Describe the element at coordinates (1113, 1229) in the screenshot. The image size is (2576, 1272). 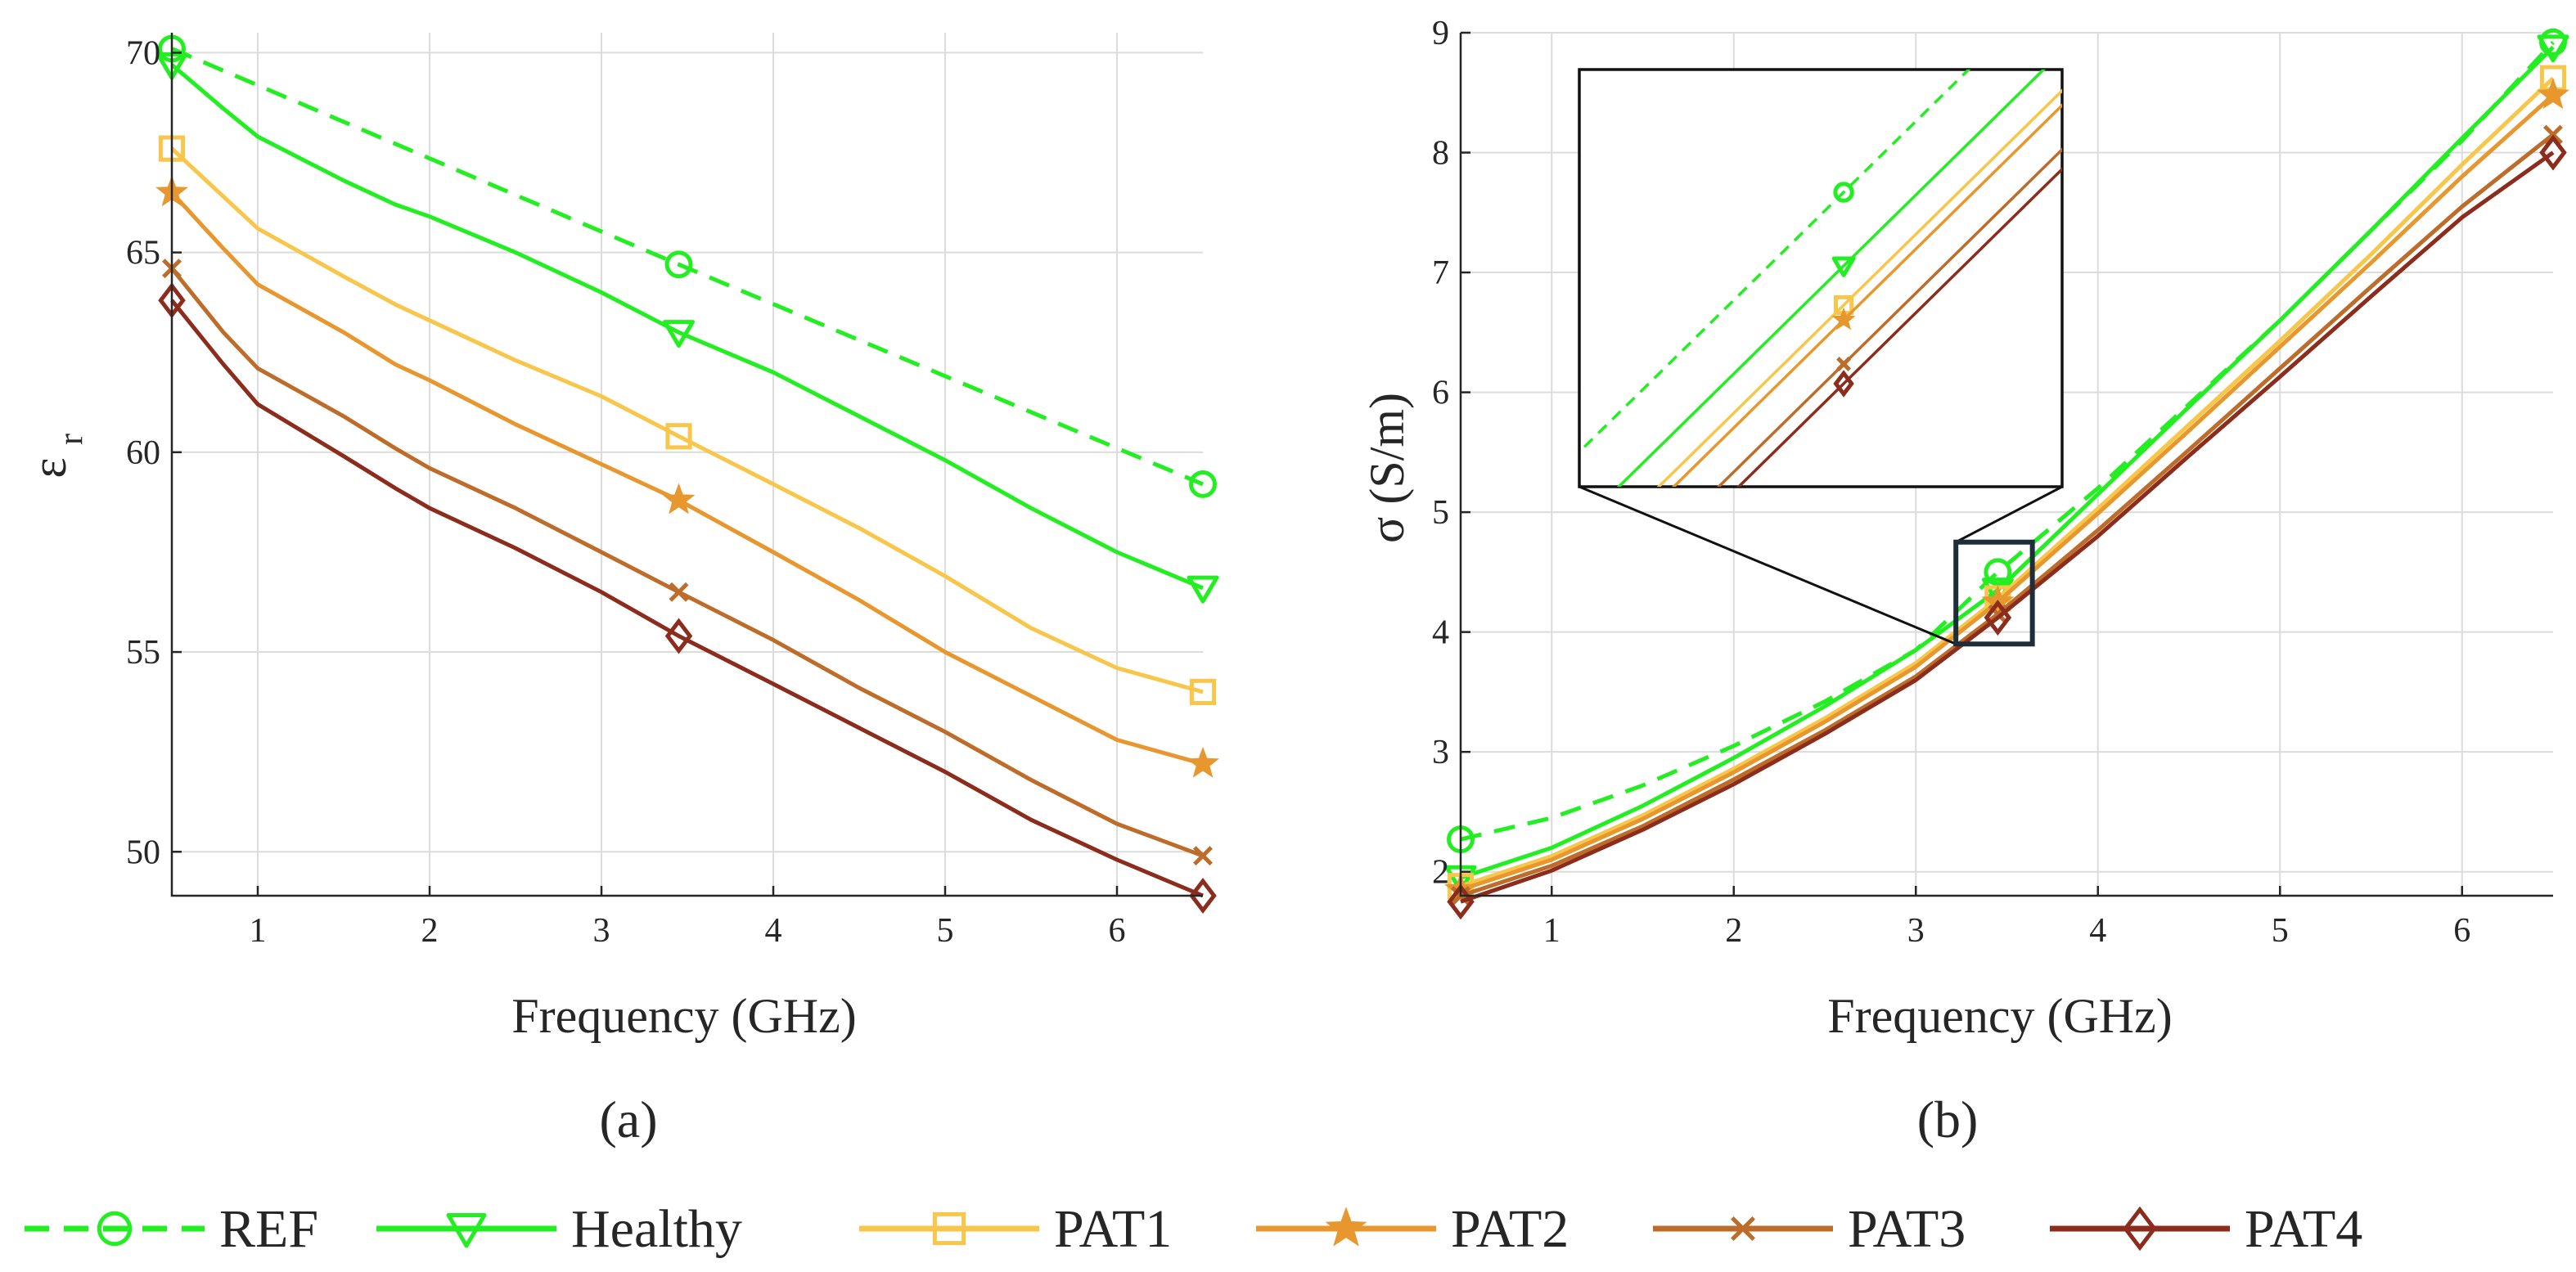
I see `legend-label-pat1: PAT1` at that location.